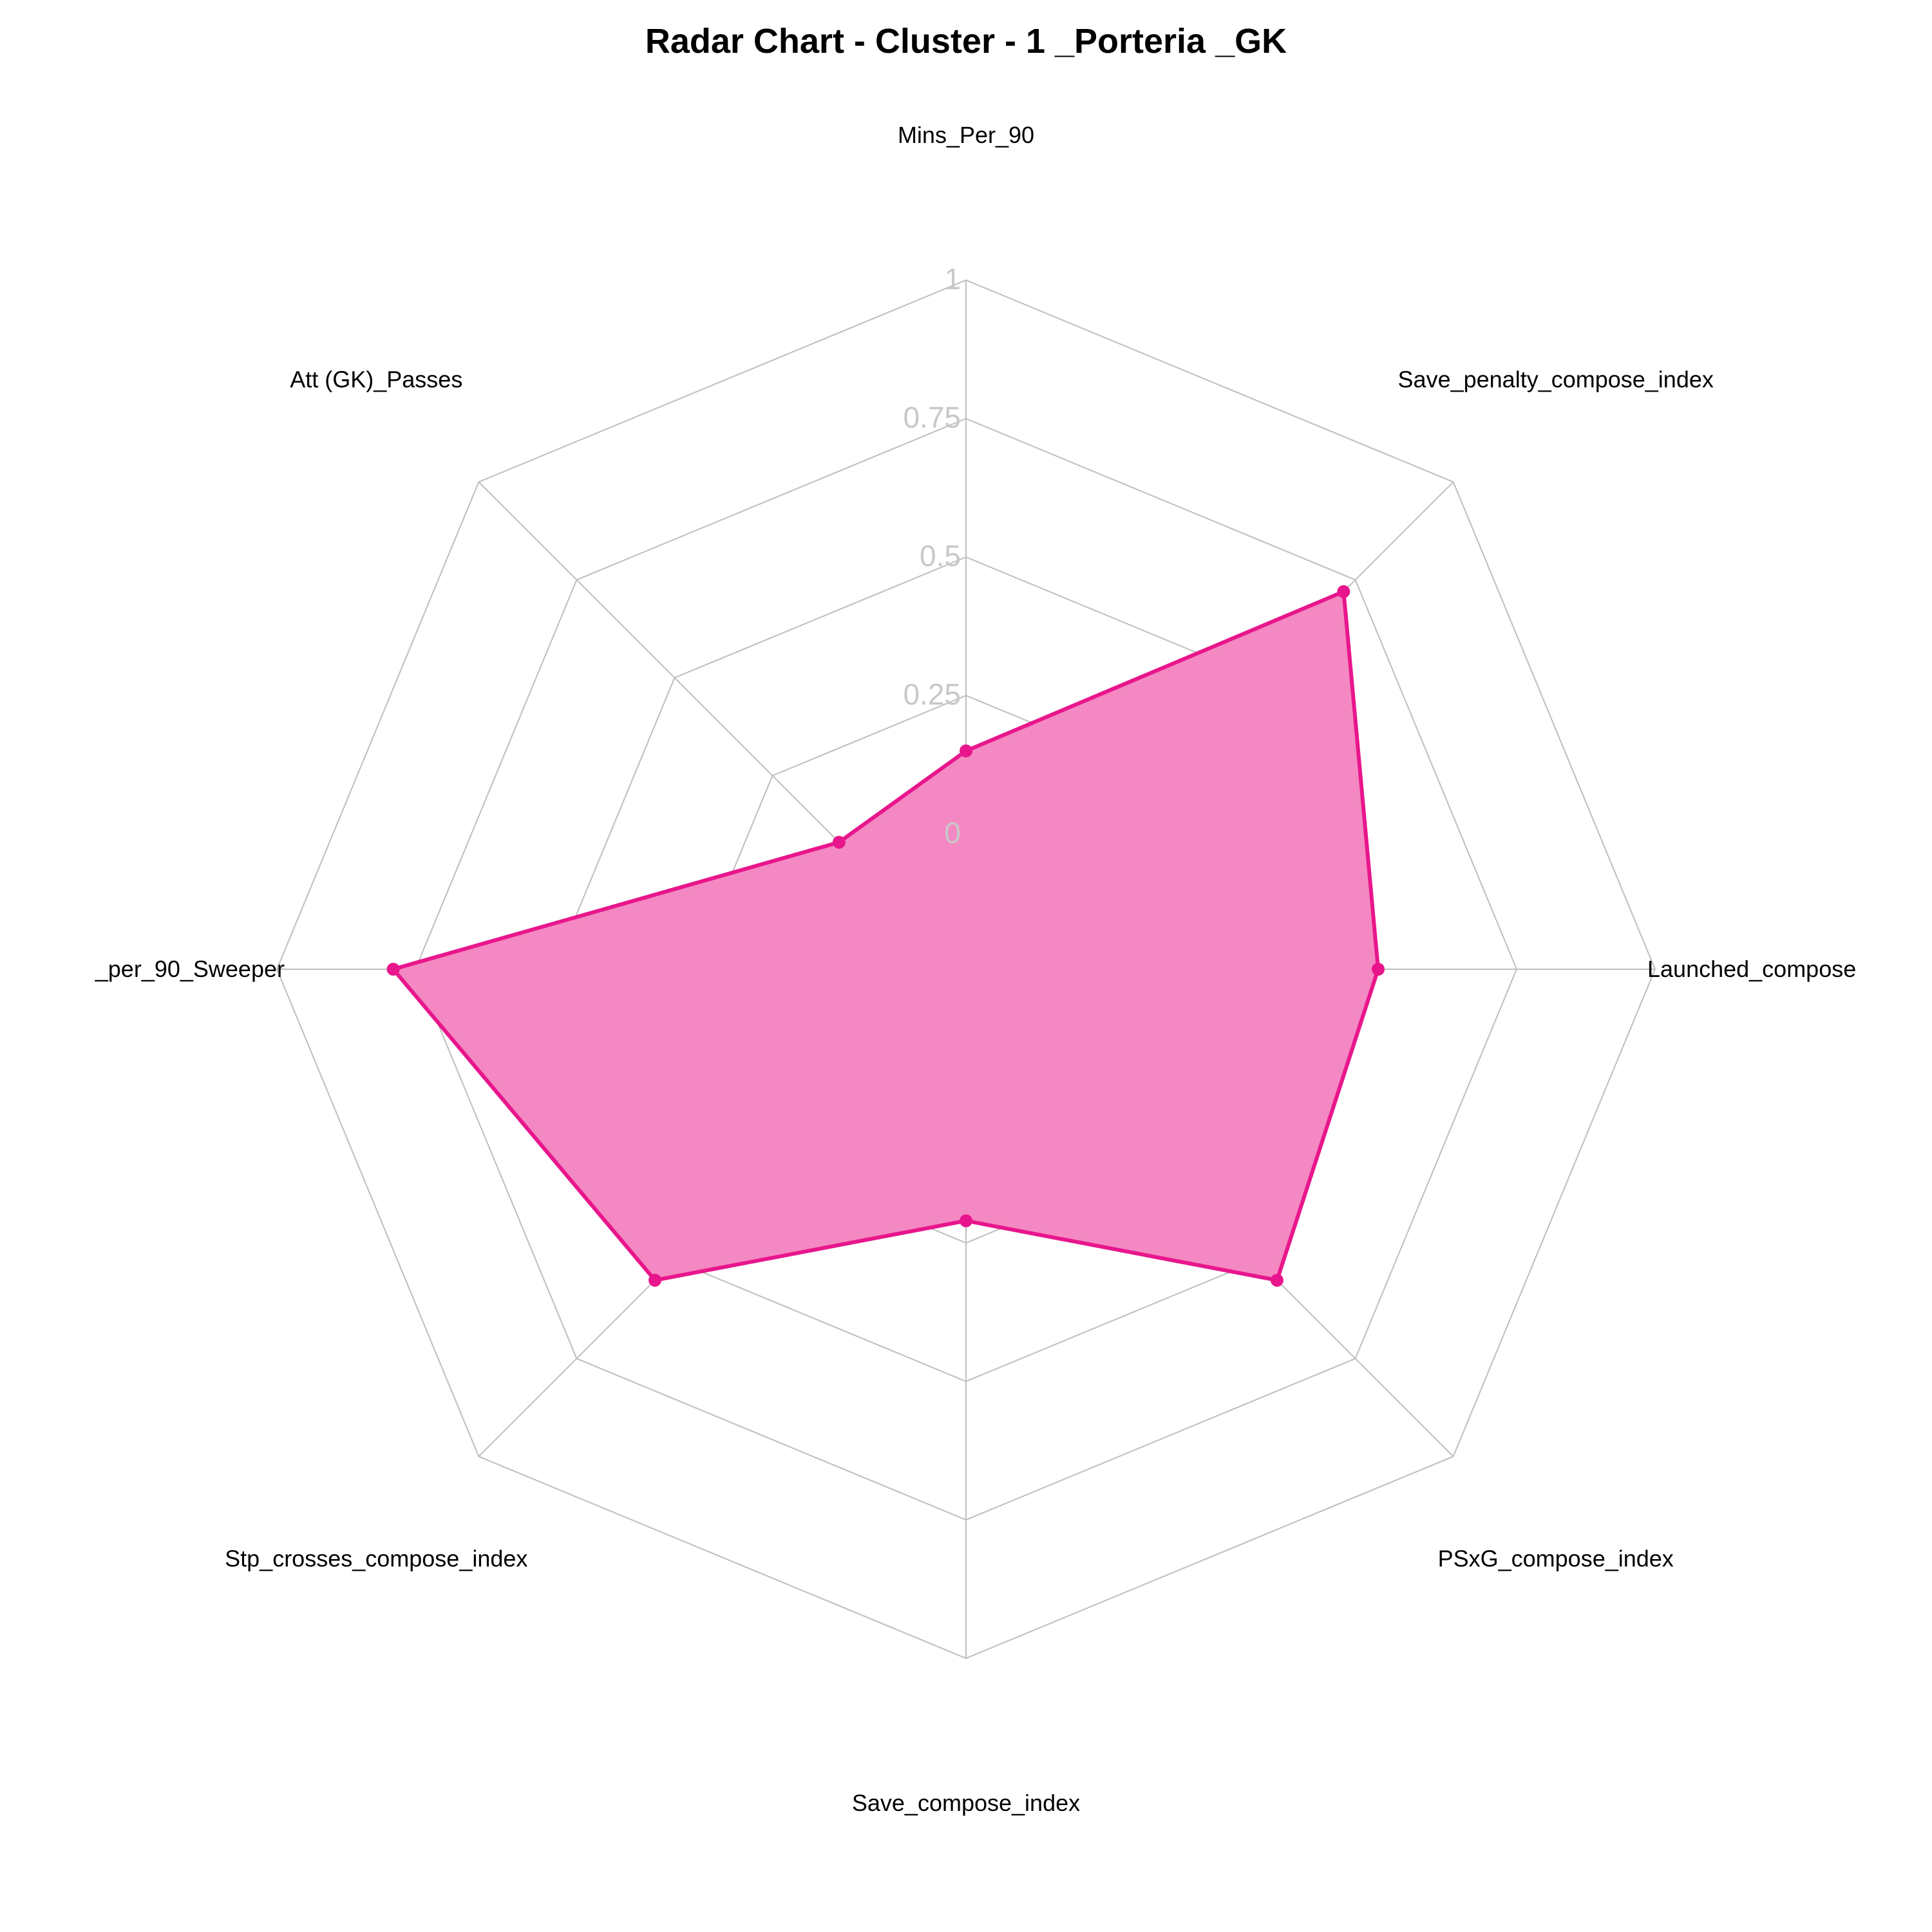 The image size is (1932, 1932). Describe the element at coordinates (966, 135) in the screenshot. I see `axis-label-0: Mins_Per_90` at that location.